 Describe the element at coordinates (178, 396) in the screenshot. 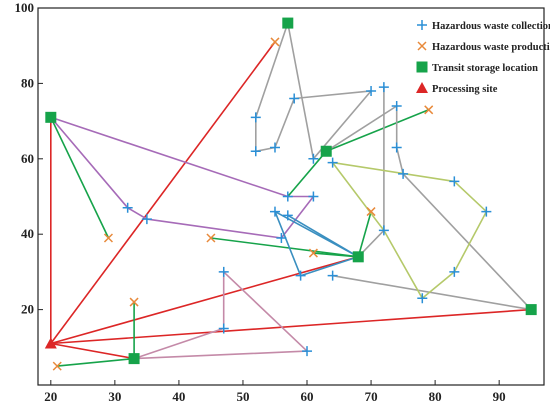

I see `x-tick-label: 40` at that location.